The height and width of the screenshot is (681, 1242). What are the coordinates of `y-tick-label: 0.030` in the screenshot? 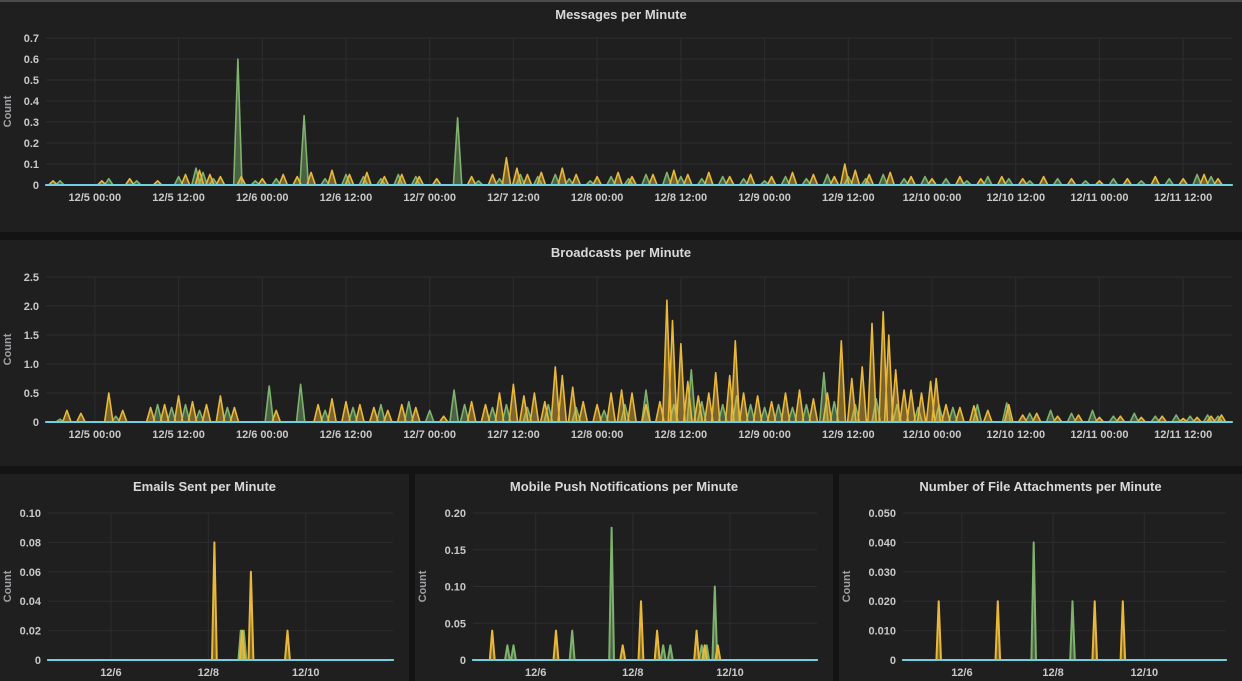 It's located at (882, 573).